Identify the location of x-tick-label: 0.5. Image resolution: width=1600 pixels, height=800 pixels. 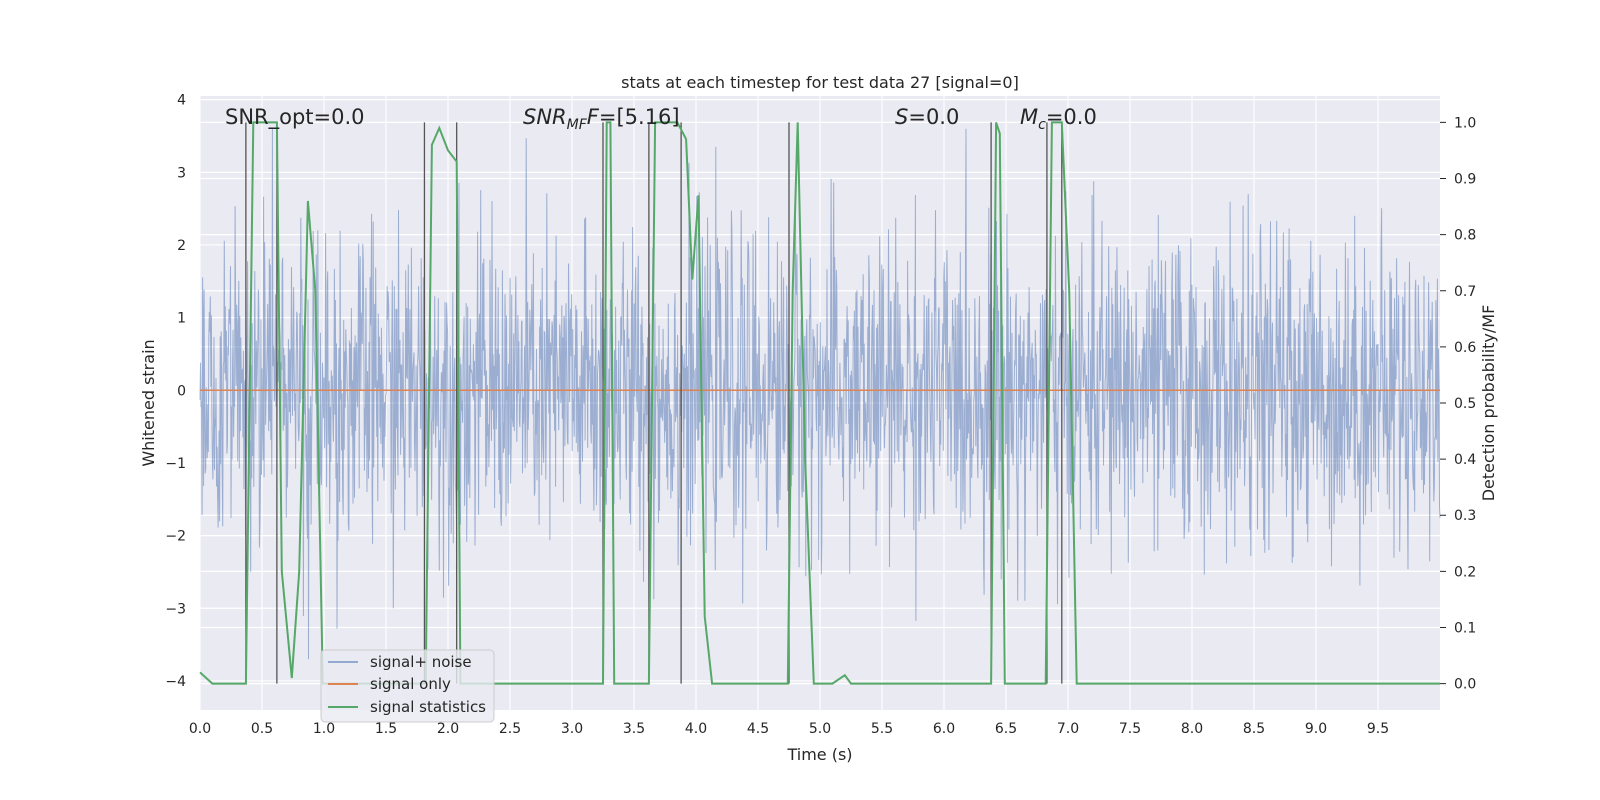
(262, 729).